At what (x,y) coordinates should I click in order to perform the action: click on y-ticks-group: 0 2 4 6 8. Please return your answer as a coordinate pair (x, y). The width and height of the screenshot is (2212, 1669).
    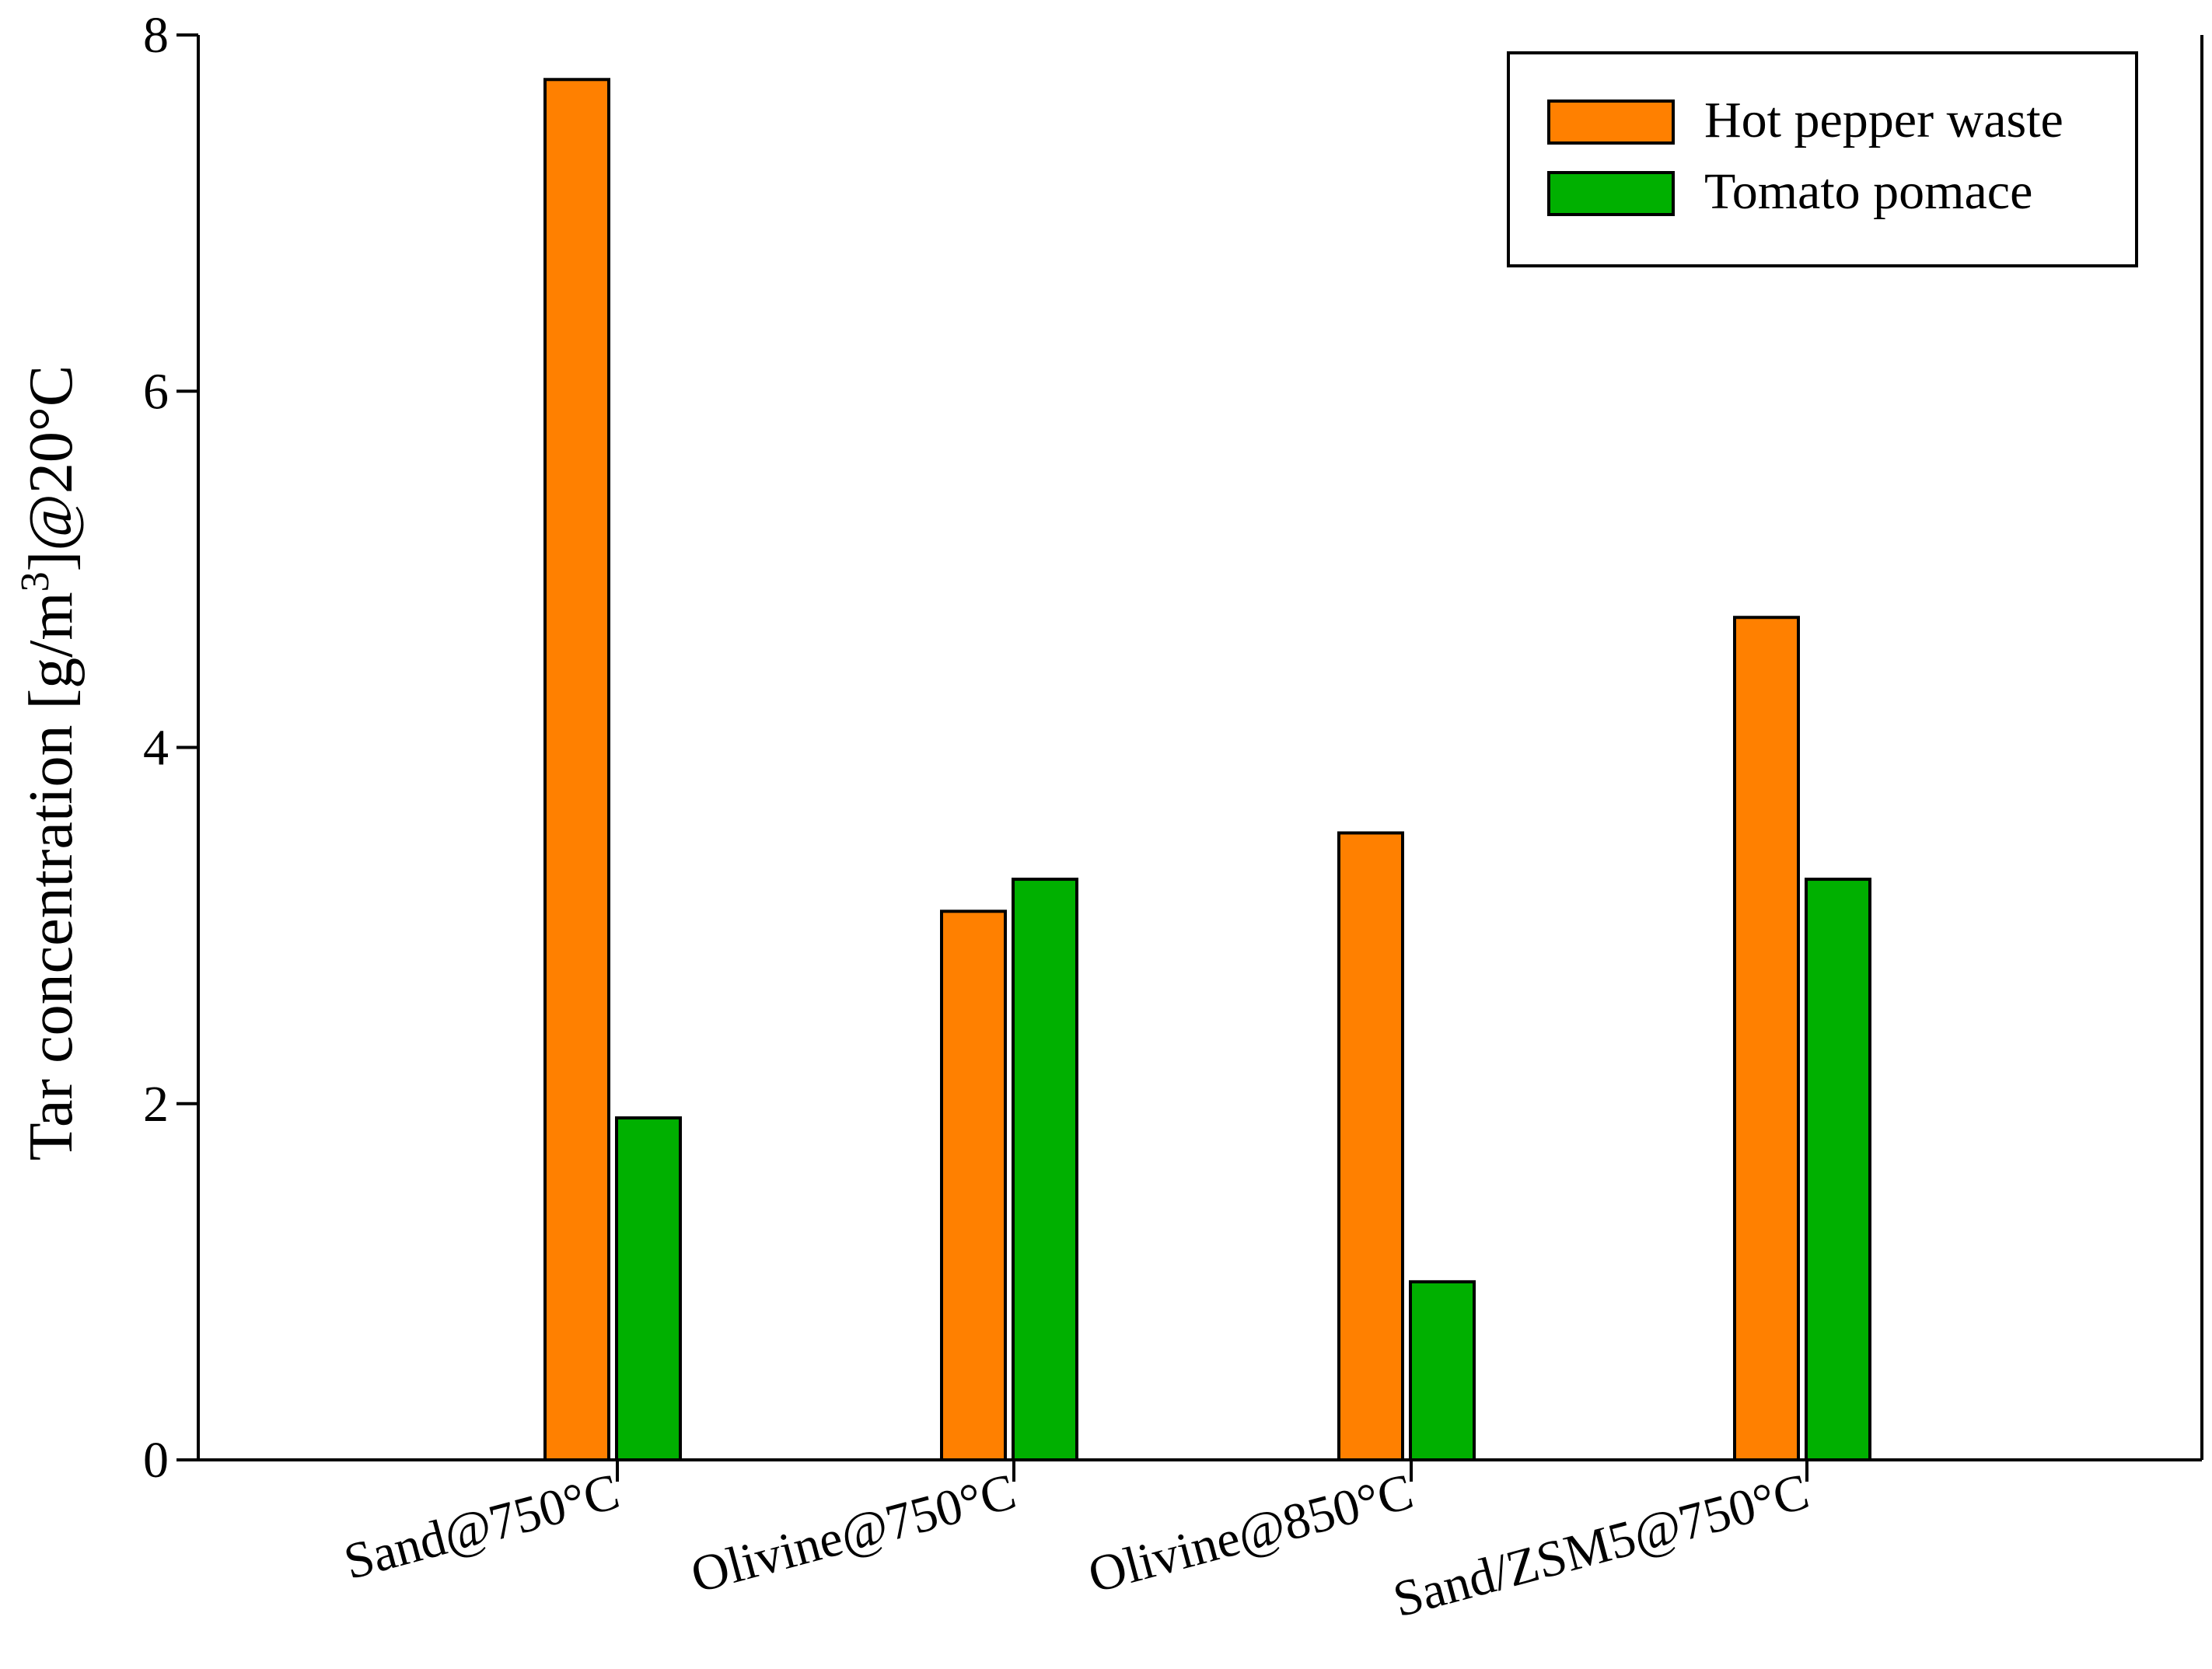
    Looking at the image, I should click on (170, 748).